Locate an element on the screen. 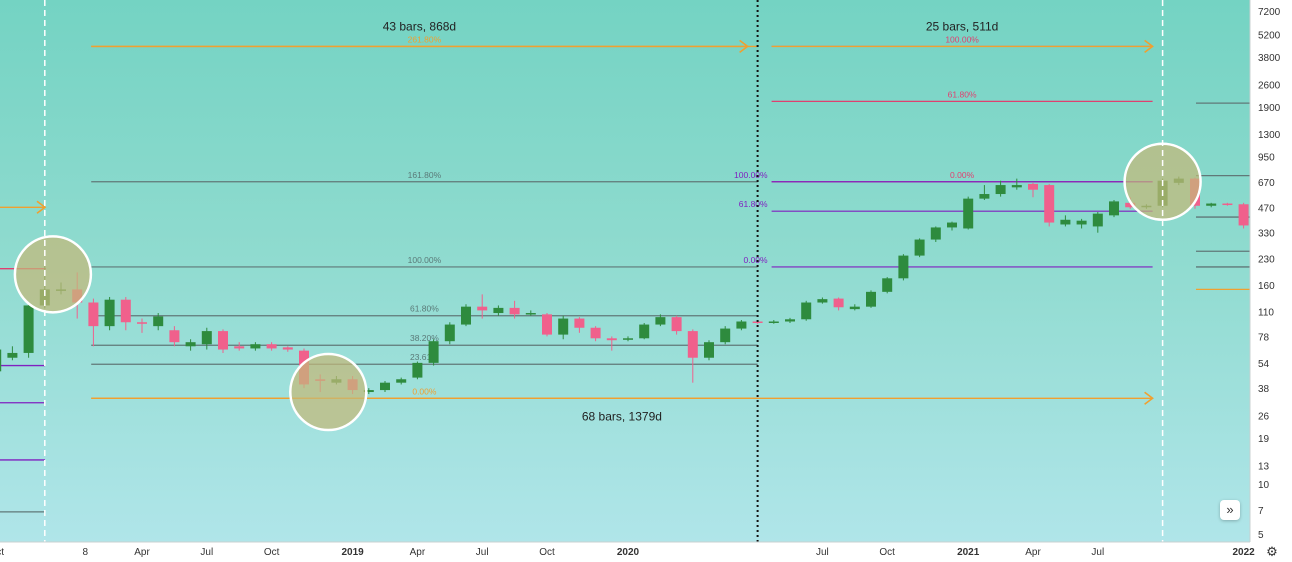  settings-icon: ⚙ is located at coordinates (1272, 551).